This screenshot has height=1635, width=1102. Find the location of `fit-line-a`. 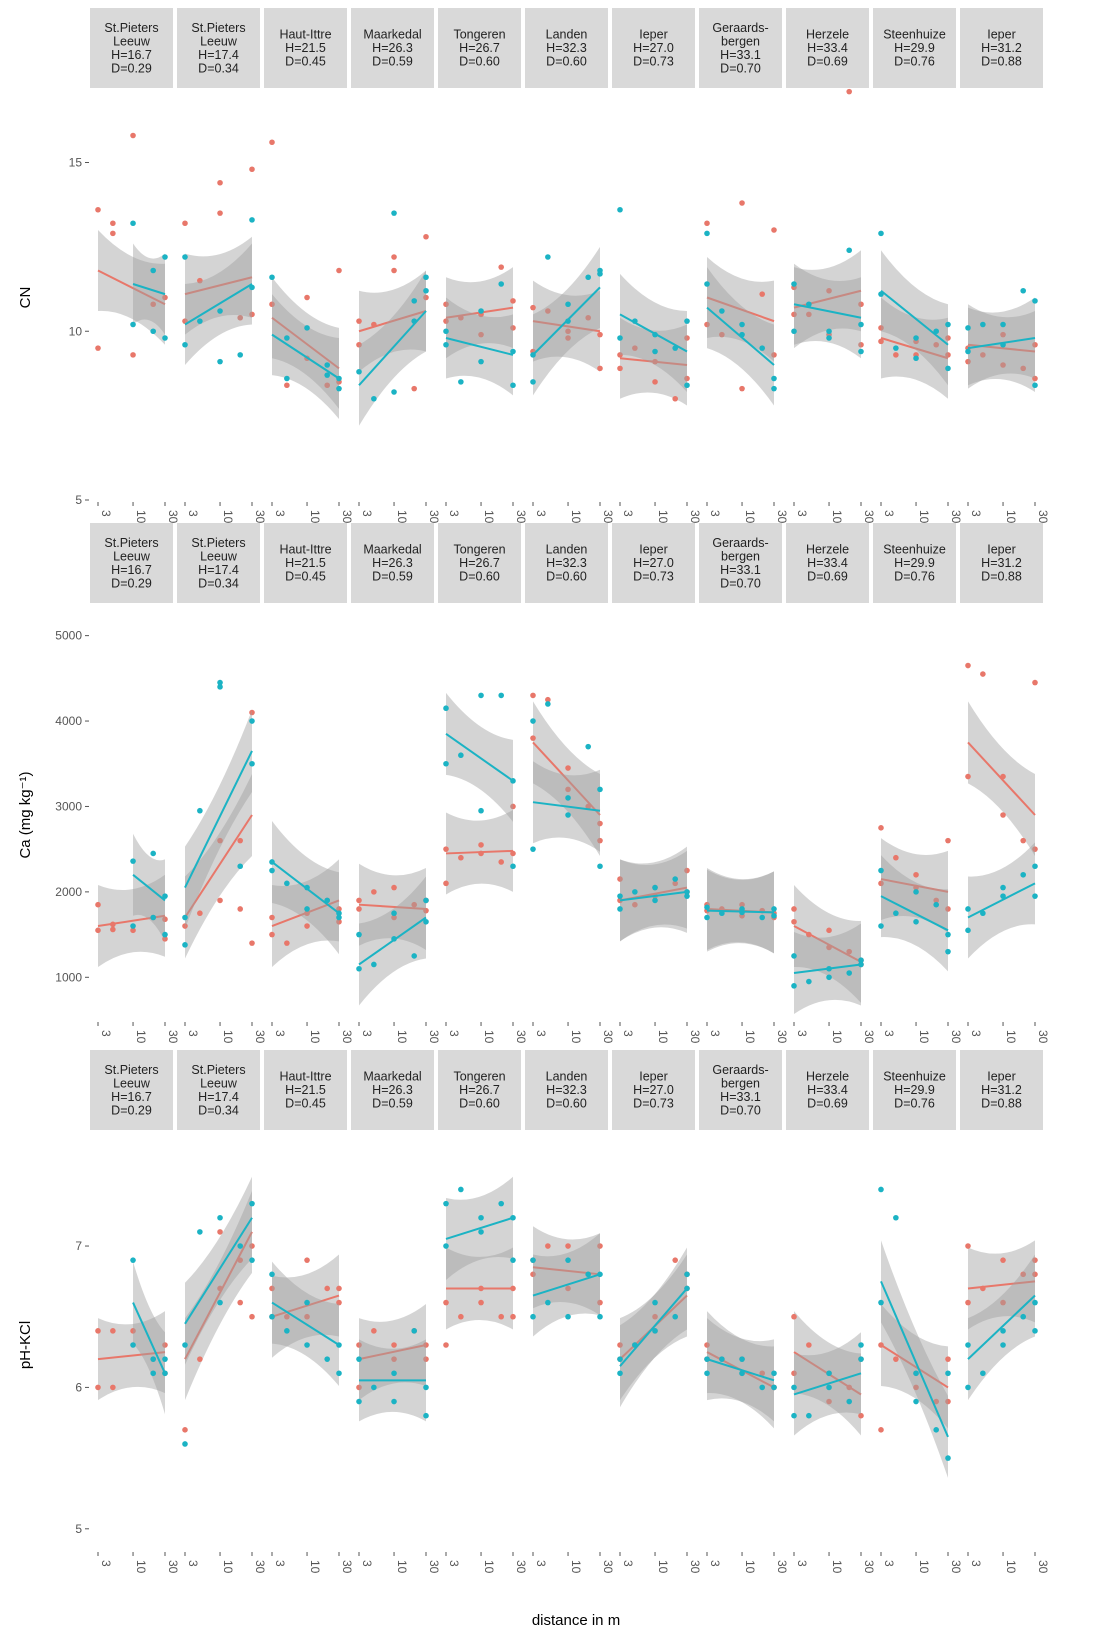

fit-line-a is located at coordinates (305, 343).